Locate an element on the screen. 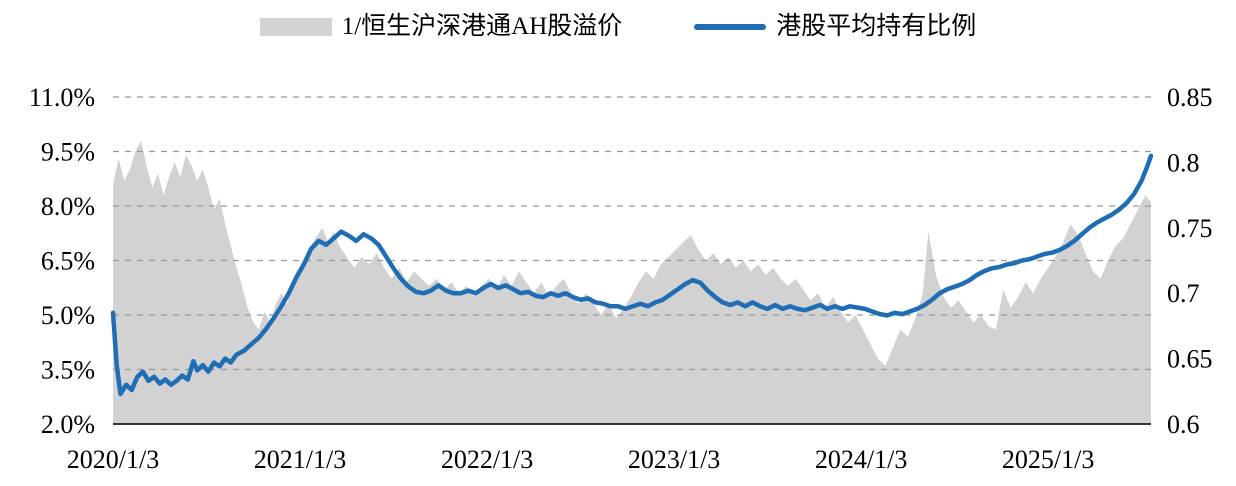  x-axis-tick-label: 2023/1/3 is located at coordinates (674, 459).